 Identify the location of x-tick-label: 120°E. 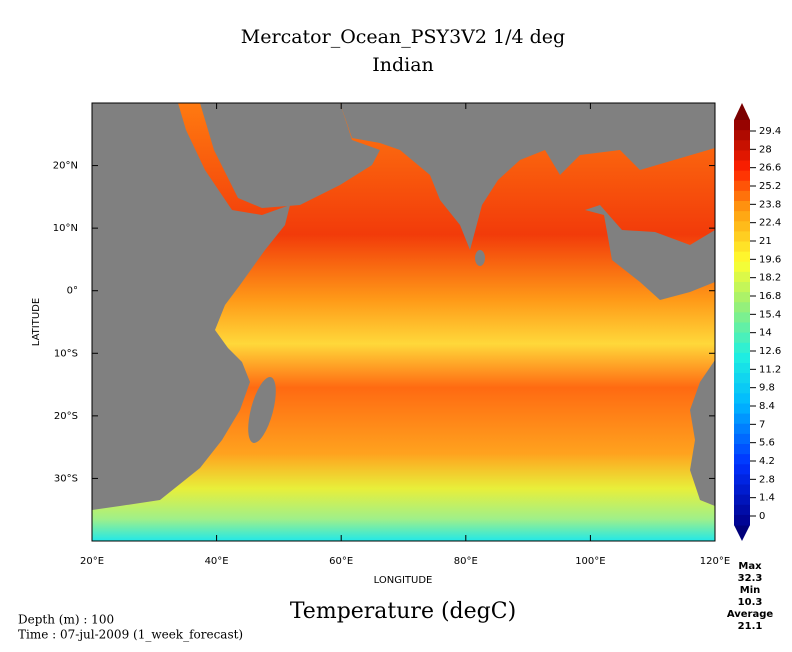
(715, 561).